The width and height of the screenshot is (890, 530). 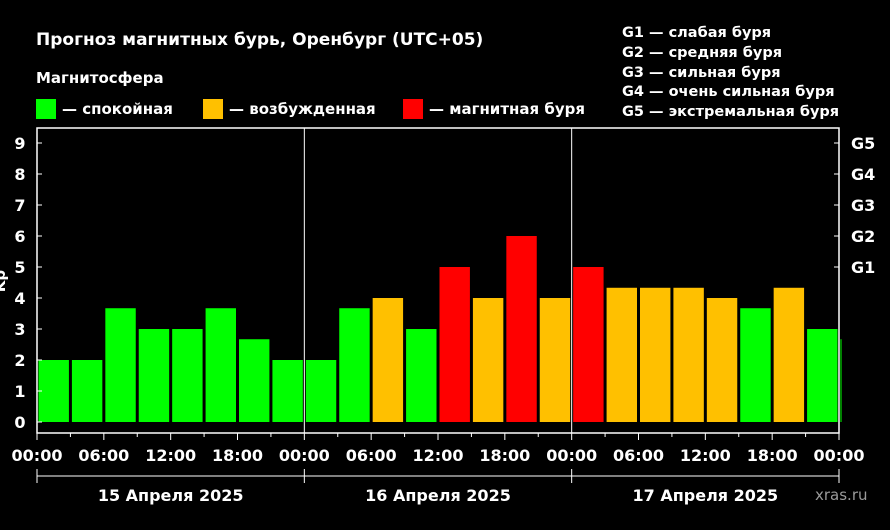 I want to click on legend-swatch-quiet, so click(x=46, y=109).